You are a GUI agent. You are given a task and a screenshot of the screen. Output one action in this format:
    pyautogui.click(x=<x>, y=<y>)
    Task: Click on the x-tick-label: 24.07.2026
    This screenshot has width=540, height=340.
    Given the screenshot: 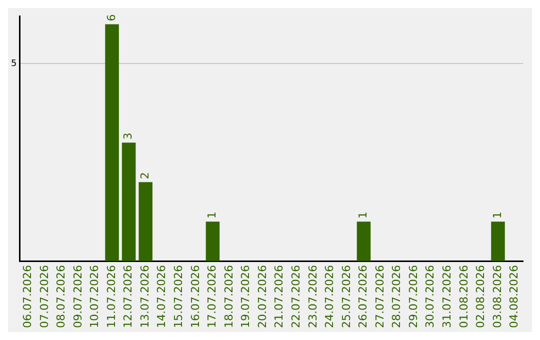 What is the action you would take?
    pyautogui.click(x=329, y=296)
    